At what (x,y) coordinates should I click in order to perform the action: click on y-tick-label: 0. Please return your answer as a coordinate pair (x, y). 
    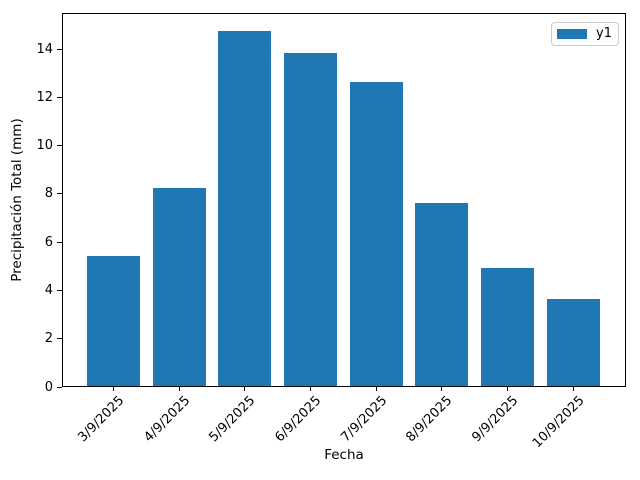
    Looking at the image, I should click on (48, 387).